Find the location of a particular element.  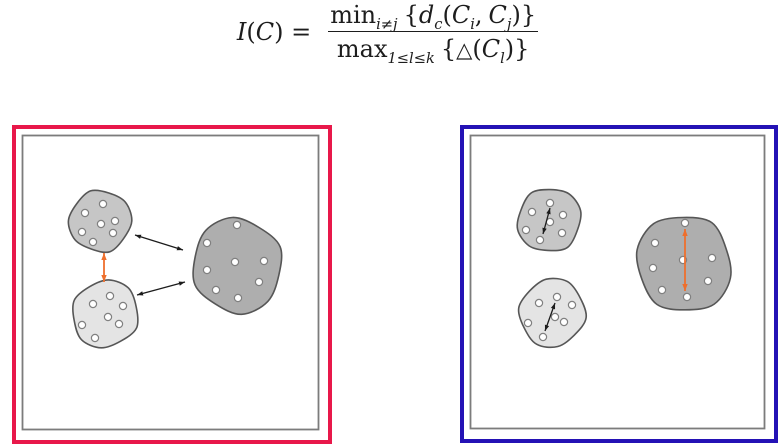

formula-lhs: I(C) = is located at coordinates (274, 32).